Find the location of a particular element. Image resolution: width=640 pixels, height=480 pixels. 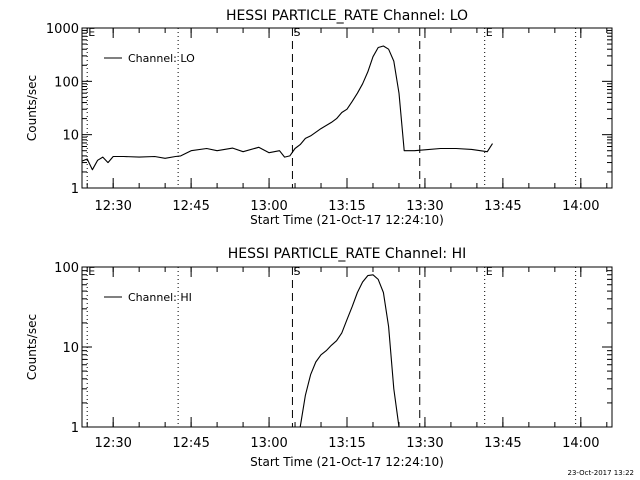

panel2-x-tick-label: 13:45 is located at coordinates (502, 443).